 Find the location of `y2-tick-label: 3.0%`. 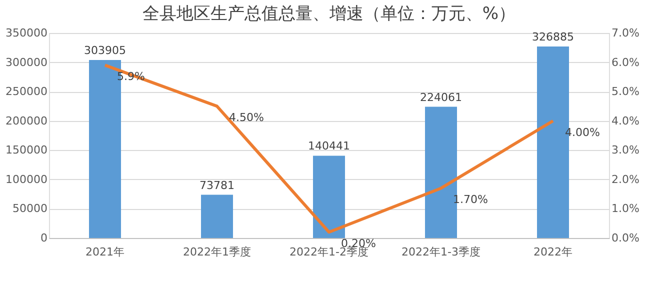

y2-tick-label: 3.0% is located at coordinates (626, 150).